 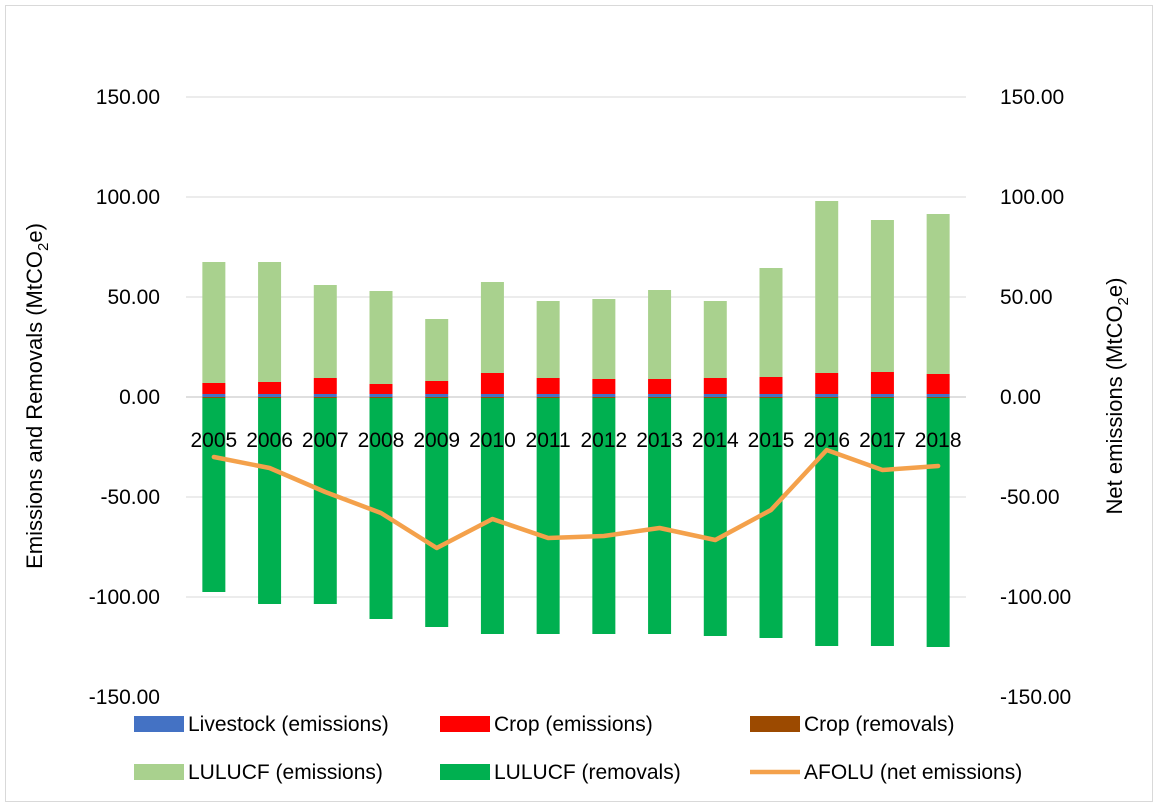 I want to click on bar-livestock-emissions-2018, so click(x=938, y=395).